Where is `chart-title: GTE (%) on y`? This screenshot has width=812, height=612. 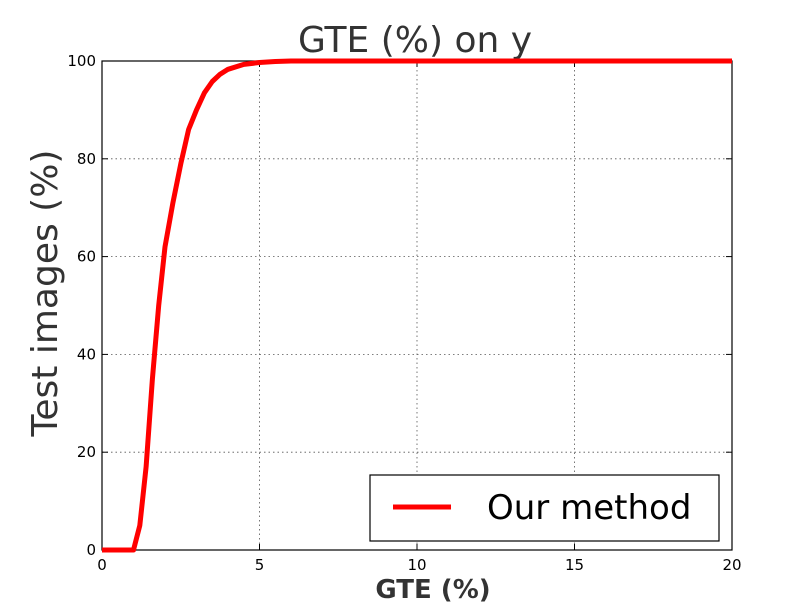
chart-title: GTE (%) on y is located at coordinates (415, 40).